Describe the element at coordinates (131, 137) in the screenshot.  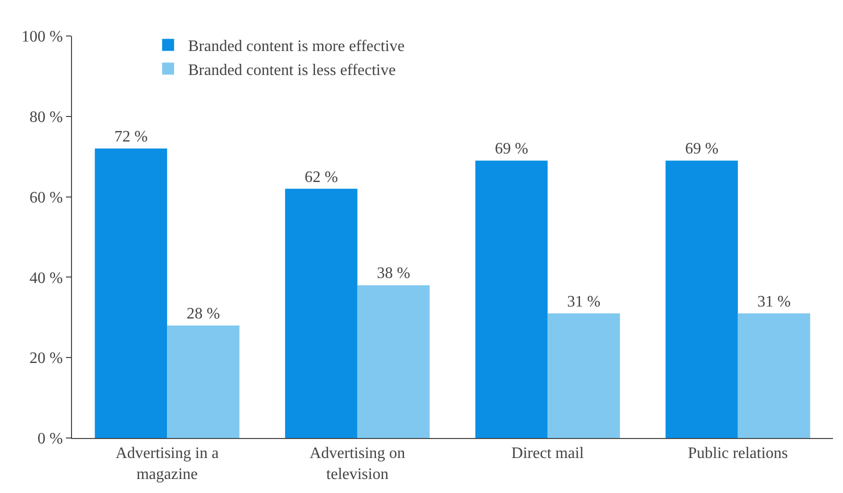
I see `data-label: 72 %` at that location.